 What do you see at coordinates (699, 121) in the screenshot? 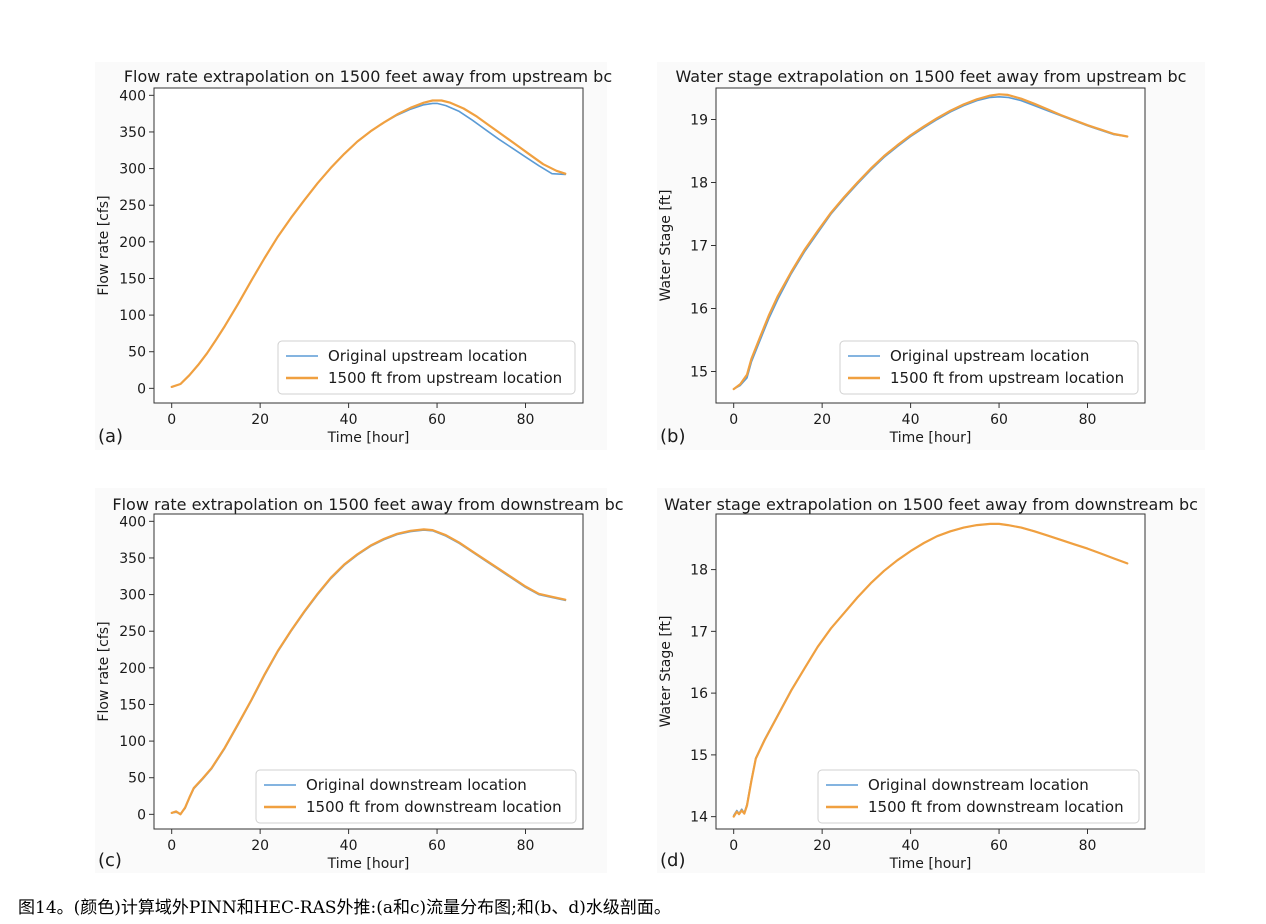
I see `y-tick-label: 19` at bounding box center [699, 121].